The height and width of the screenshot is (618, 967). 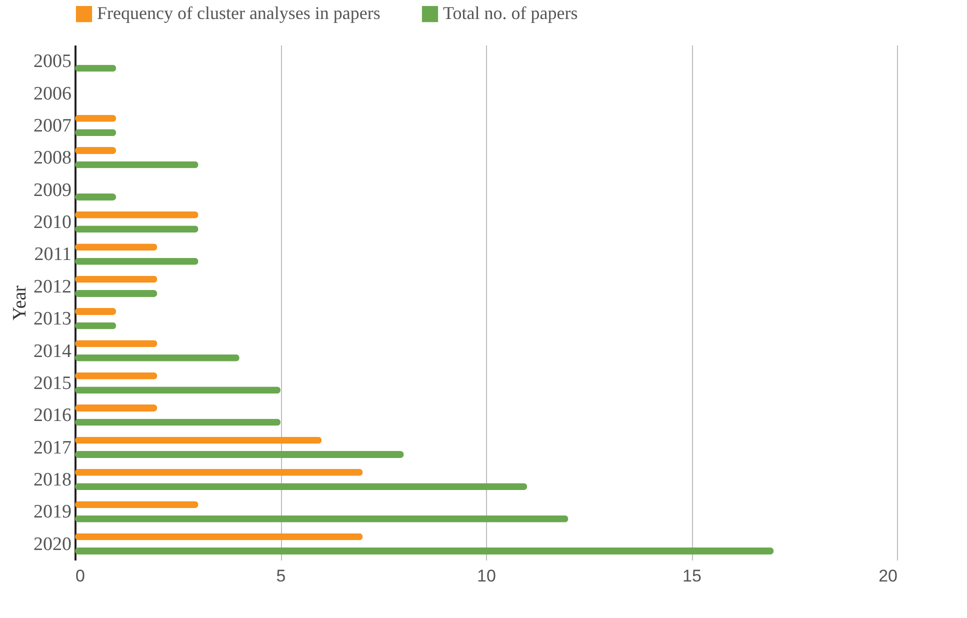 What do you see at coordinates (53, 512) in the screenshot?
I see `y-tick-label: 2019` at bounding box center [53, 512].